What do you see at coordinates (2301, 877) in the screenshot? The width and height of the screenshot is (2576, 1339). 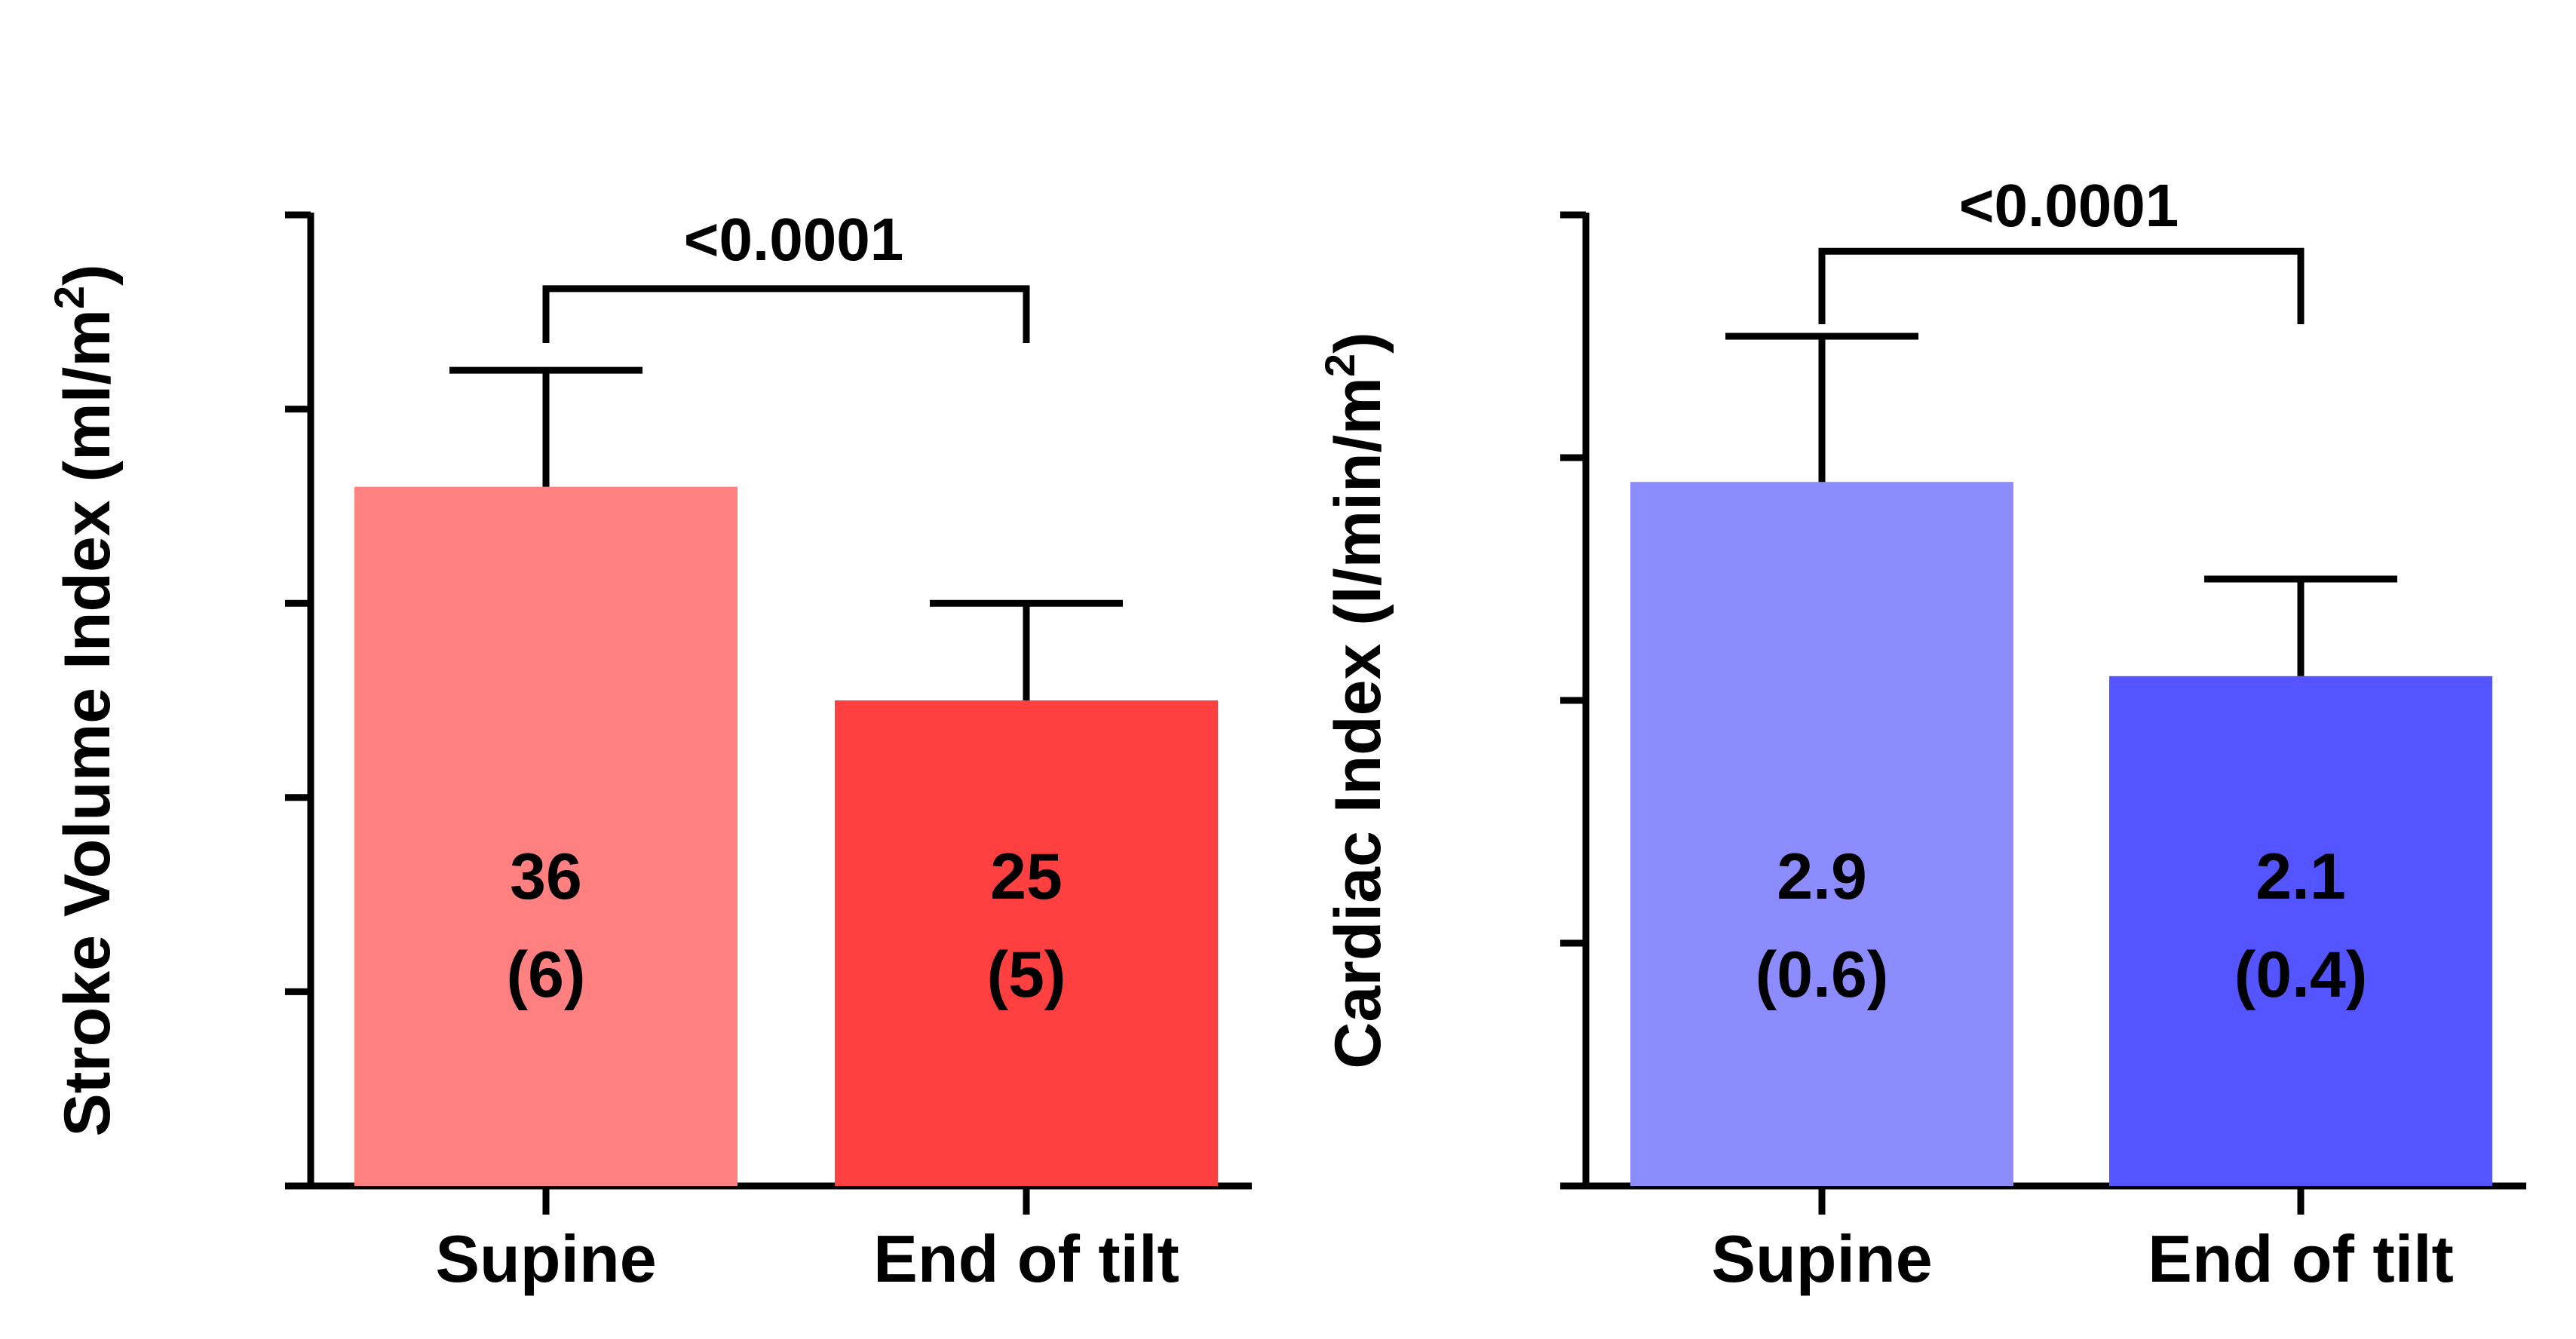 I see `bar-value-label: 2.1` at bounding box center [2301, 877].